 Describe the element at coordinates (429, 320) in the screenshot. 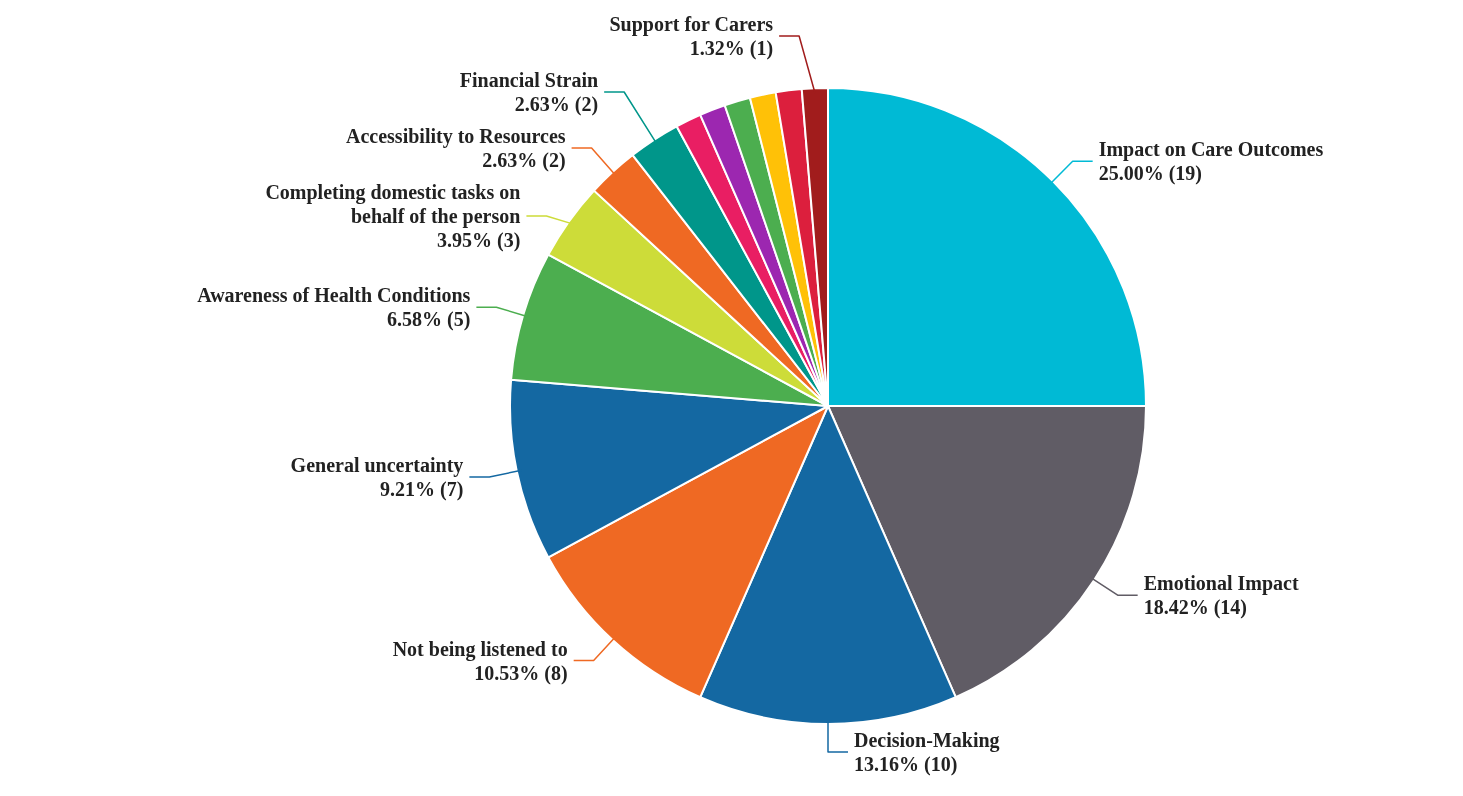

I see `data-label: 6.58% (5)` at that location.